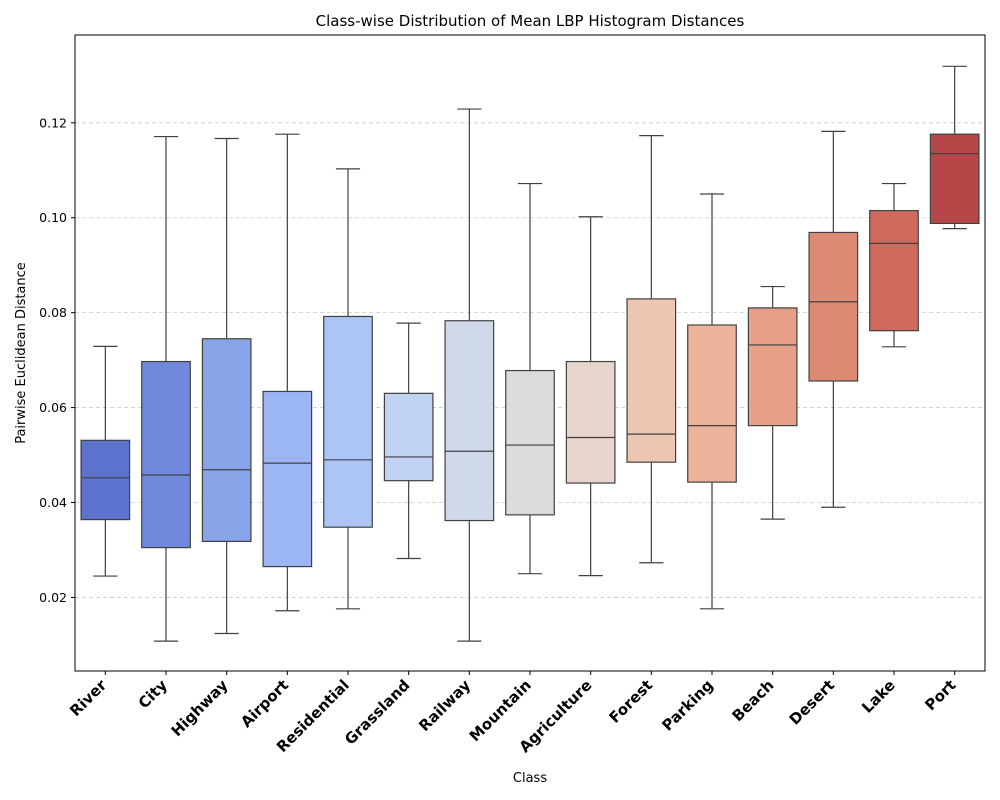 The image size is (1000, 800). I want to click on box-airport, so click(287, 372).